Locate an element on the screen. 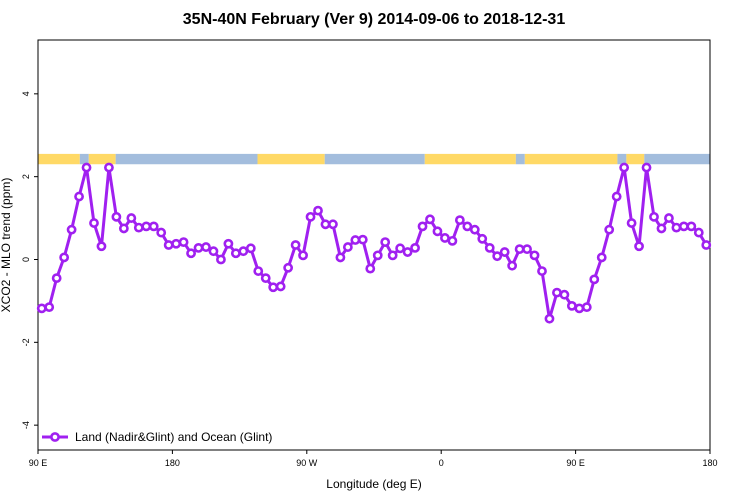 This screenshot has width=750, height=500. x-tick-label: 90 W is located at coordinates (307, 463).